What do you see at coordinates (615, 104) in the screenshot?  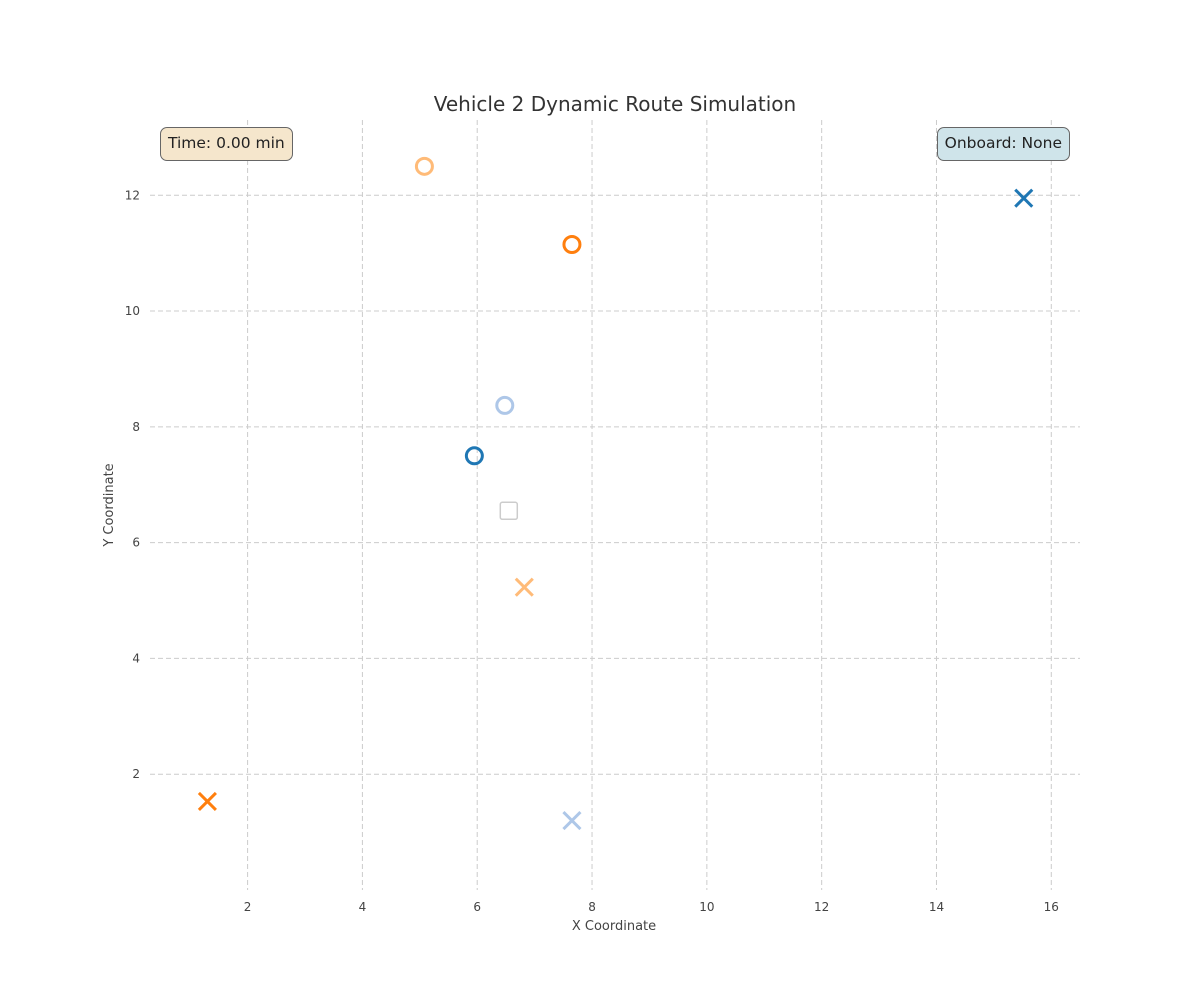 I see `chart-title: Vehicle 2 Dynamic Route Simulation` at bounding box center [615, 104].